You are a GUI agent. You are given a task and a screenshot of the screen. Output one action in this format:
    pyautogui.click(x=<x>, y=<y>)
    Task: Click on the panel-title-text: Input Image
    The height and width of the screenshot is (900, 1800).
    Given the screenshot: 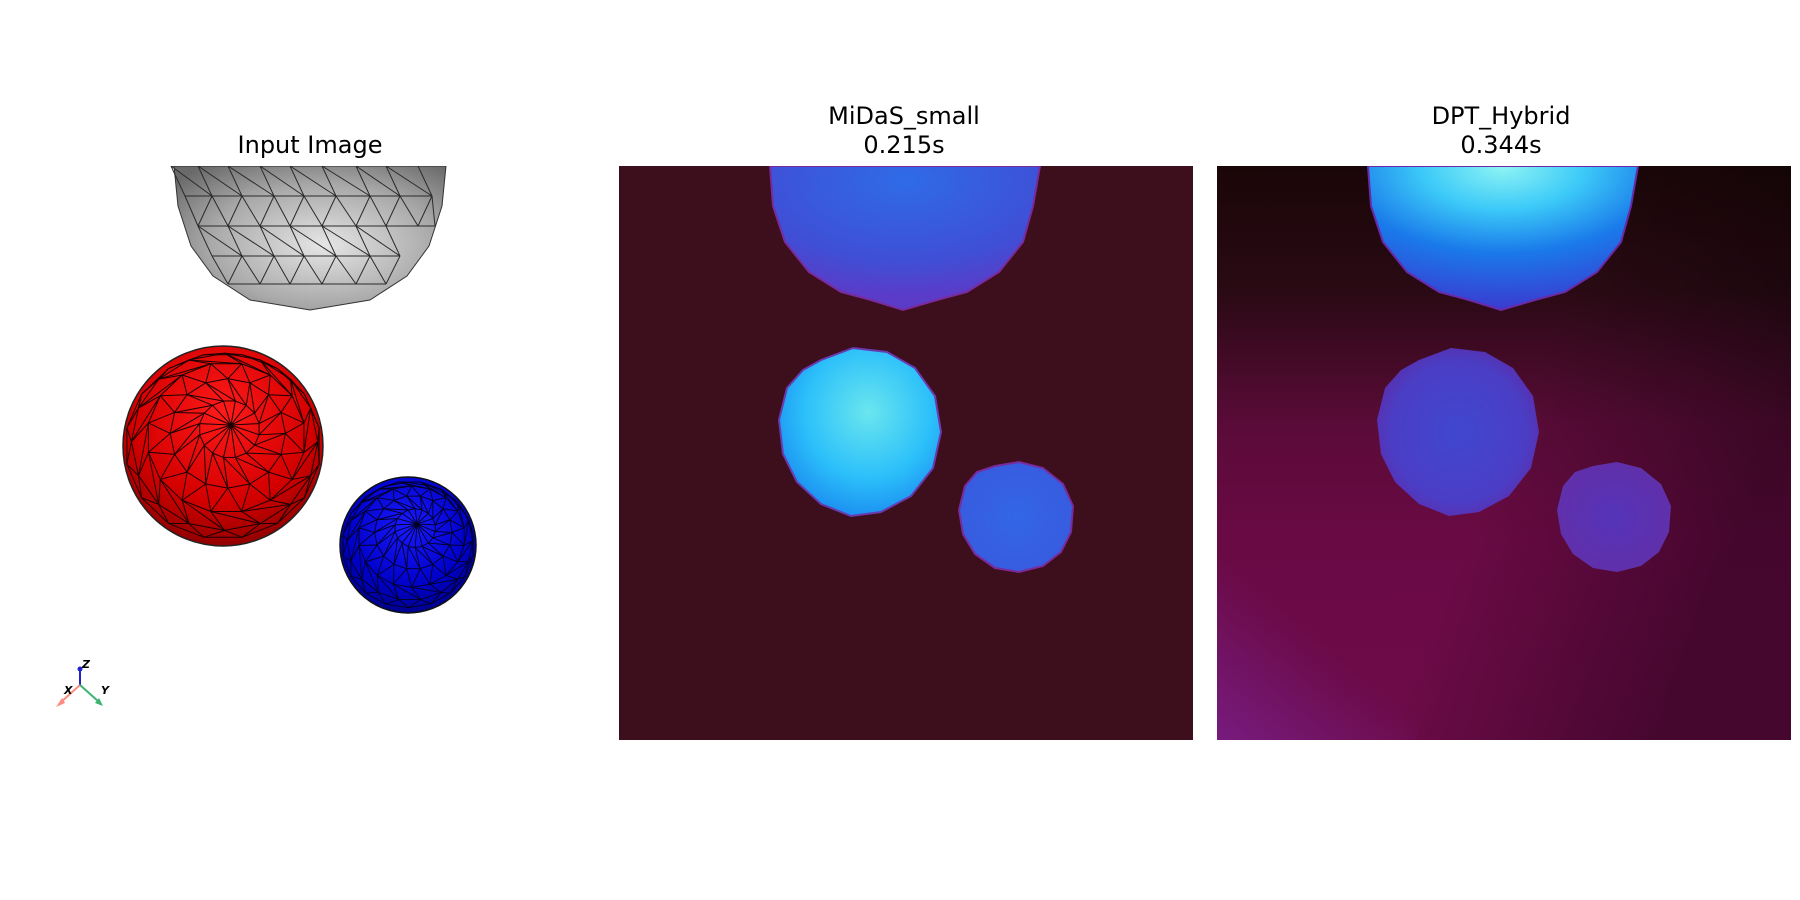 What is the action you would take?
    pyautogui.click(x=310, y=145)
    